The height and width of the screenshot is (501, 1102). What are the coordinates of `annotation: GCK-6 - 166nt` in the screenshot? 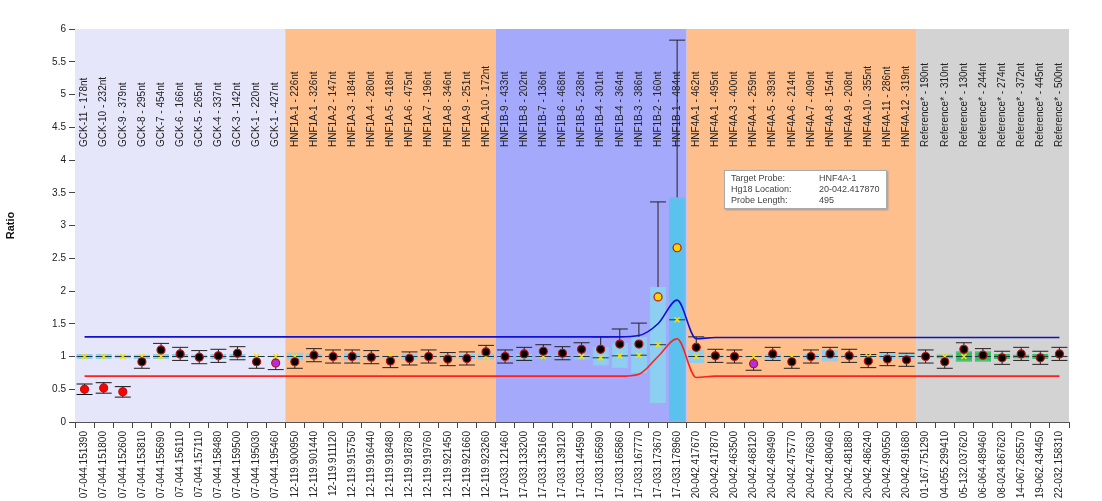 It's located at (179, 114).